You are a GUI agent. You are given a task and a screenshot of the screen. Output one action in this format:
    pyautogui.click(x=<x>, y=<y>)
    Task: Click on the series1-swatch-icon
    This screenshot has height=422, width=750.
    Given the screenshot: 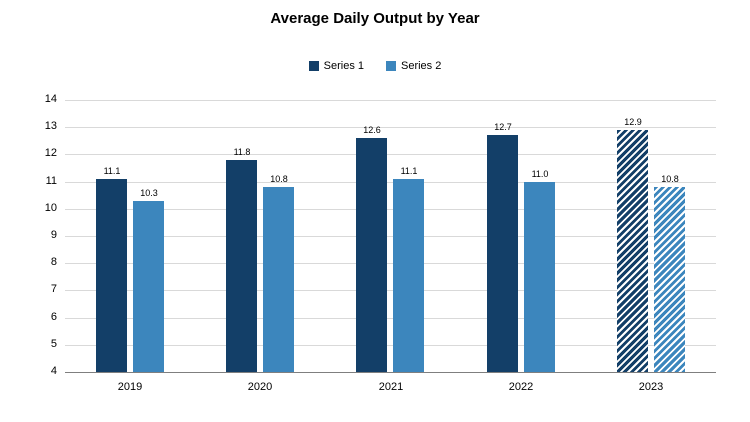 What is the action you would take?
    pyautogui.click(x=313, y=66)
    